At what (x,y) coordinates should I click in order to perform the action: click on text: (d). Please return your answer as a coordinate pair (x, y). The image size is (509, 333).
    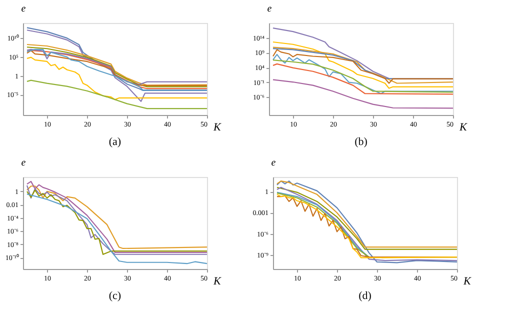
    Looking at the image, I should click on (365, 296).